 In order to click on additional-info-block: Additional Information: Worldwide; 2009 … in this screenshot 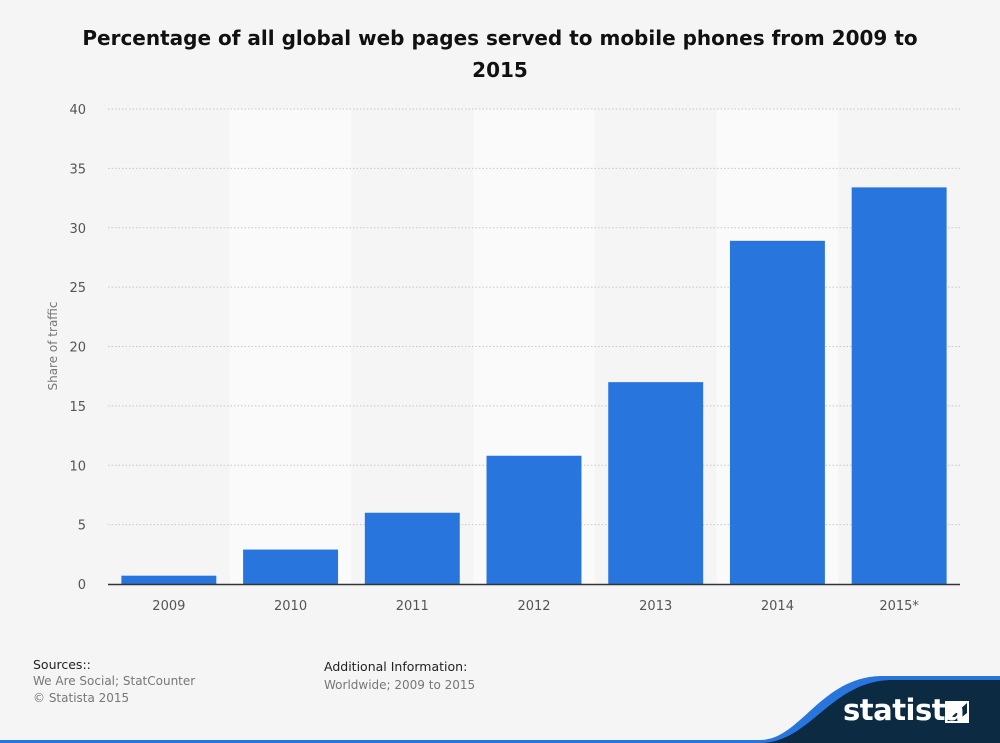, I will do `click(399, 676)`.